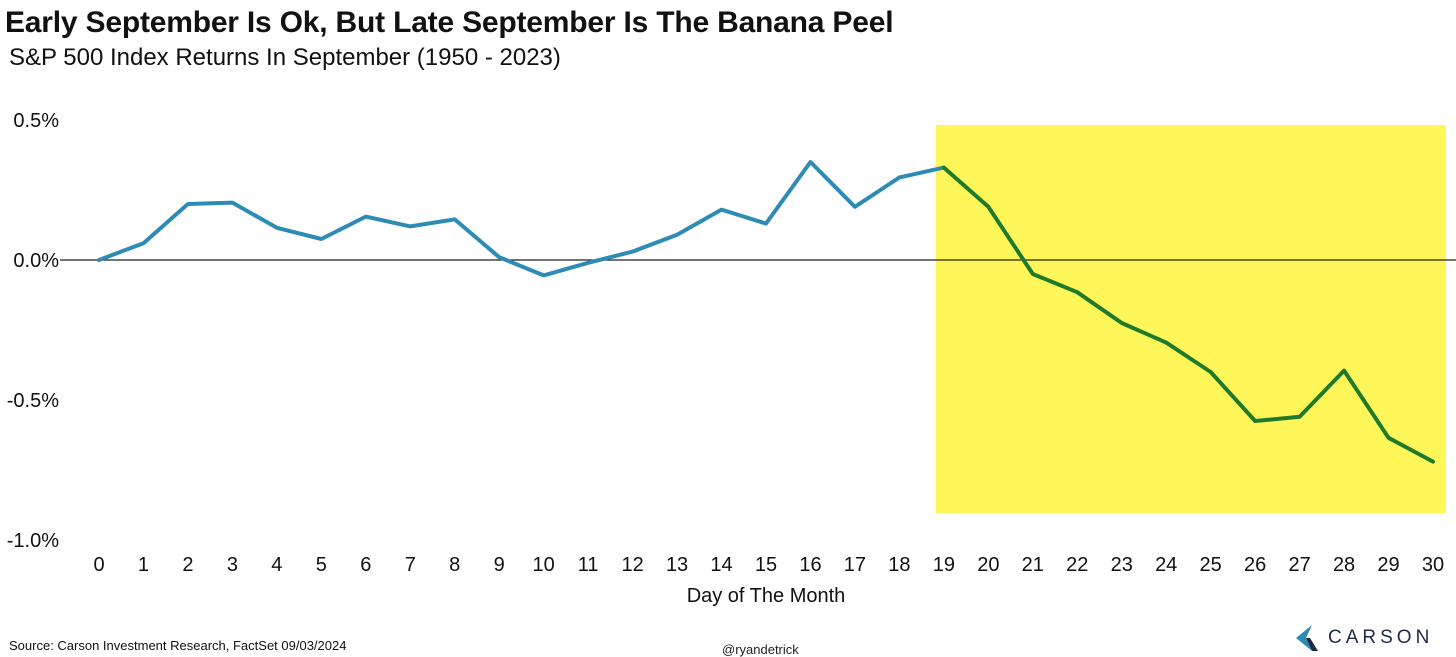 This screenshot has width=1456, height=657. What do you see at coordinates (1299, 565) in the screenshot?
I see `x-tick-label: 27` at bounding box center [1299, 565].